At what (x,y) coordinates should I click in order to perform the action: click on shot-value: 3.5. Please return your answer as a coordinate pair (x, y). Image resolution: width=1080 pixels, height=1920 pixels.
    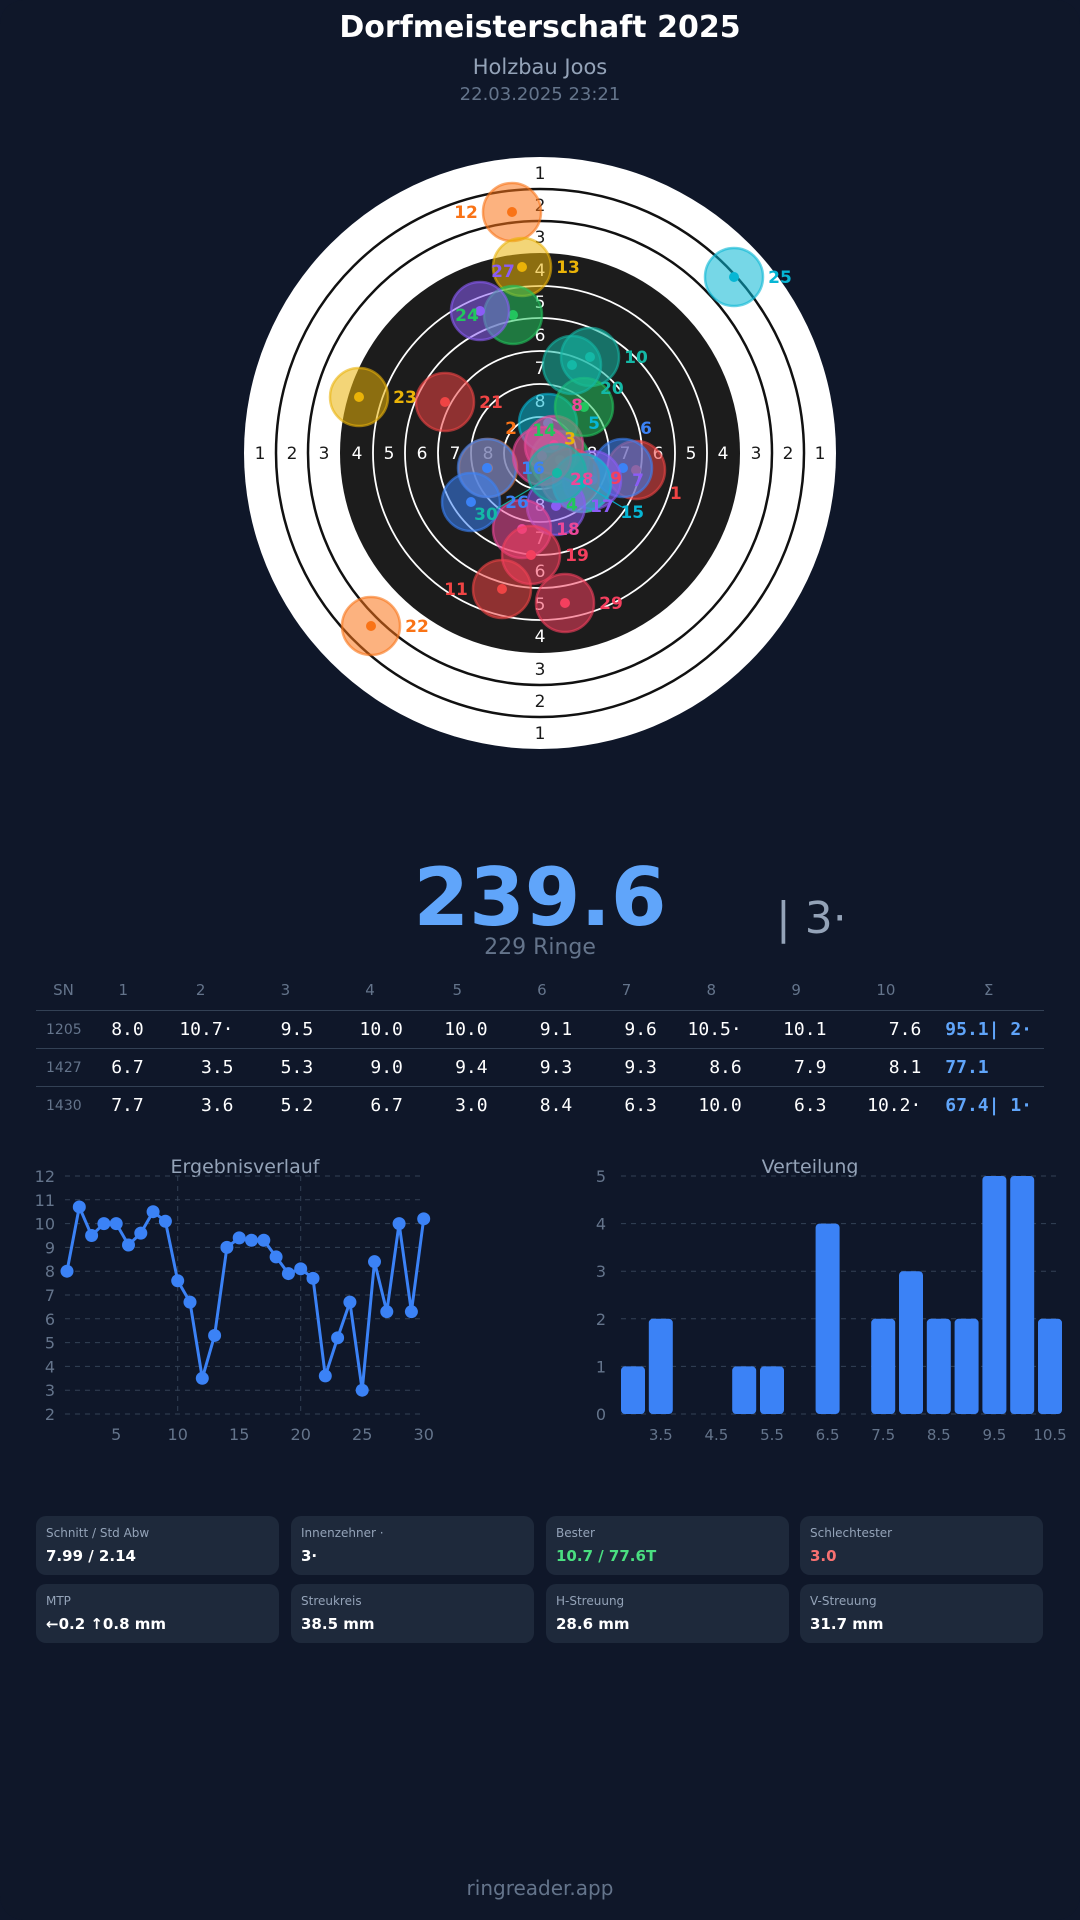
    Looking at the image, I should click on (200, 1067).